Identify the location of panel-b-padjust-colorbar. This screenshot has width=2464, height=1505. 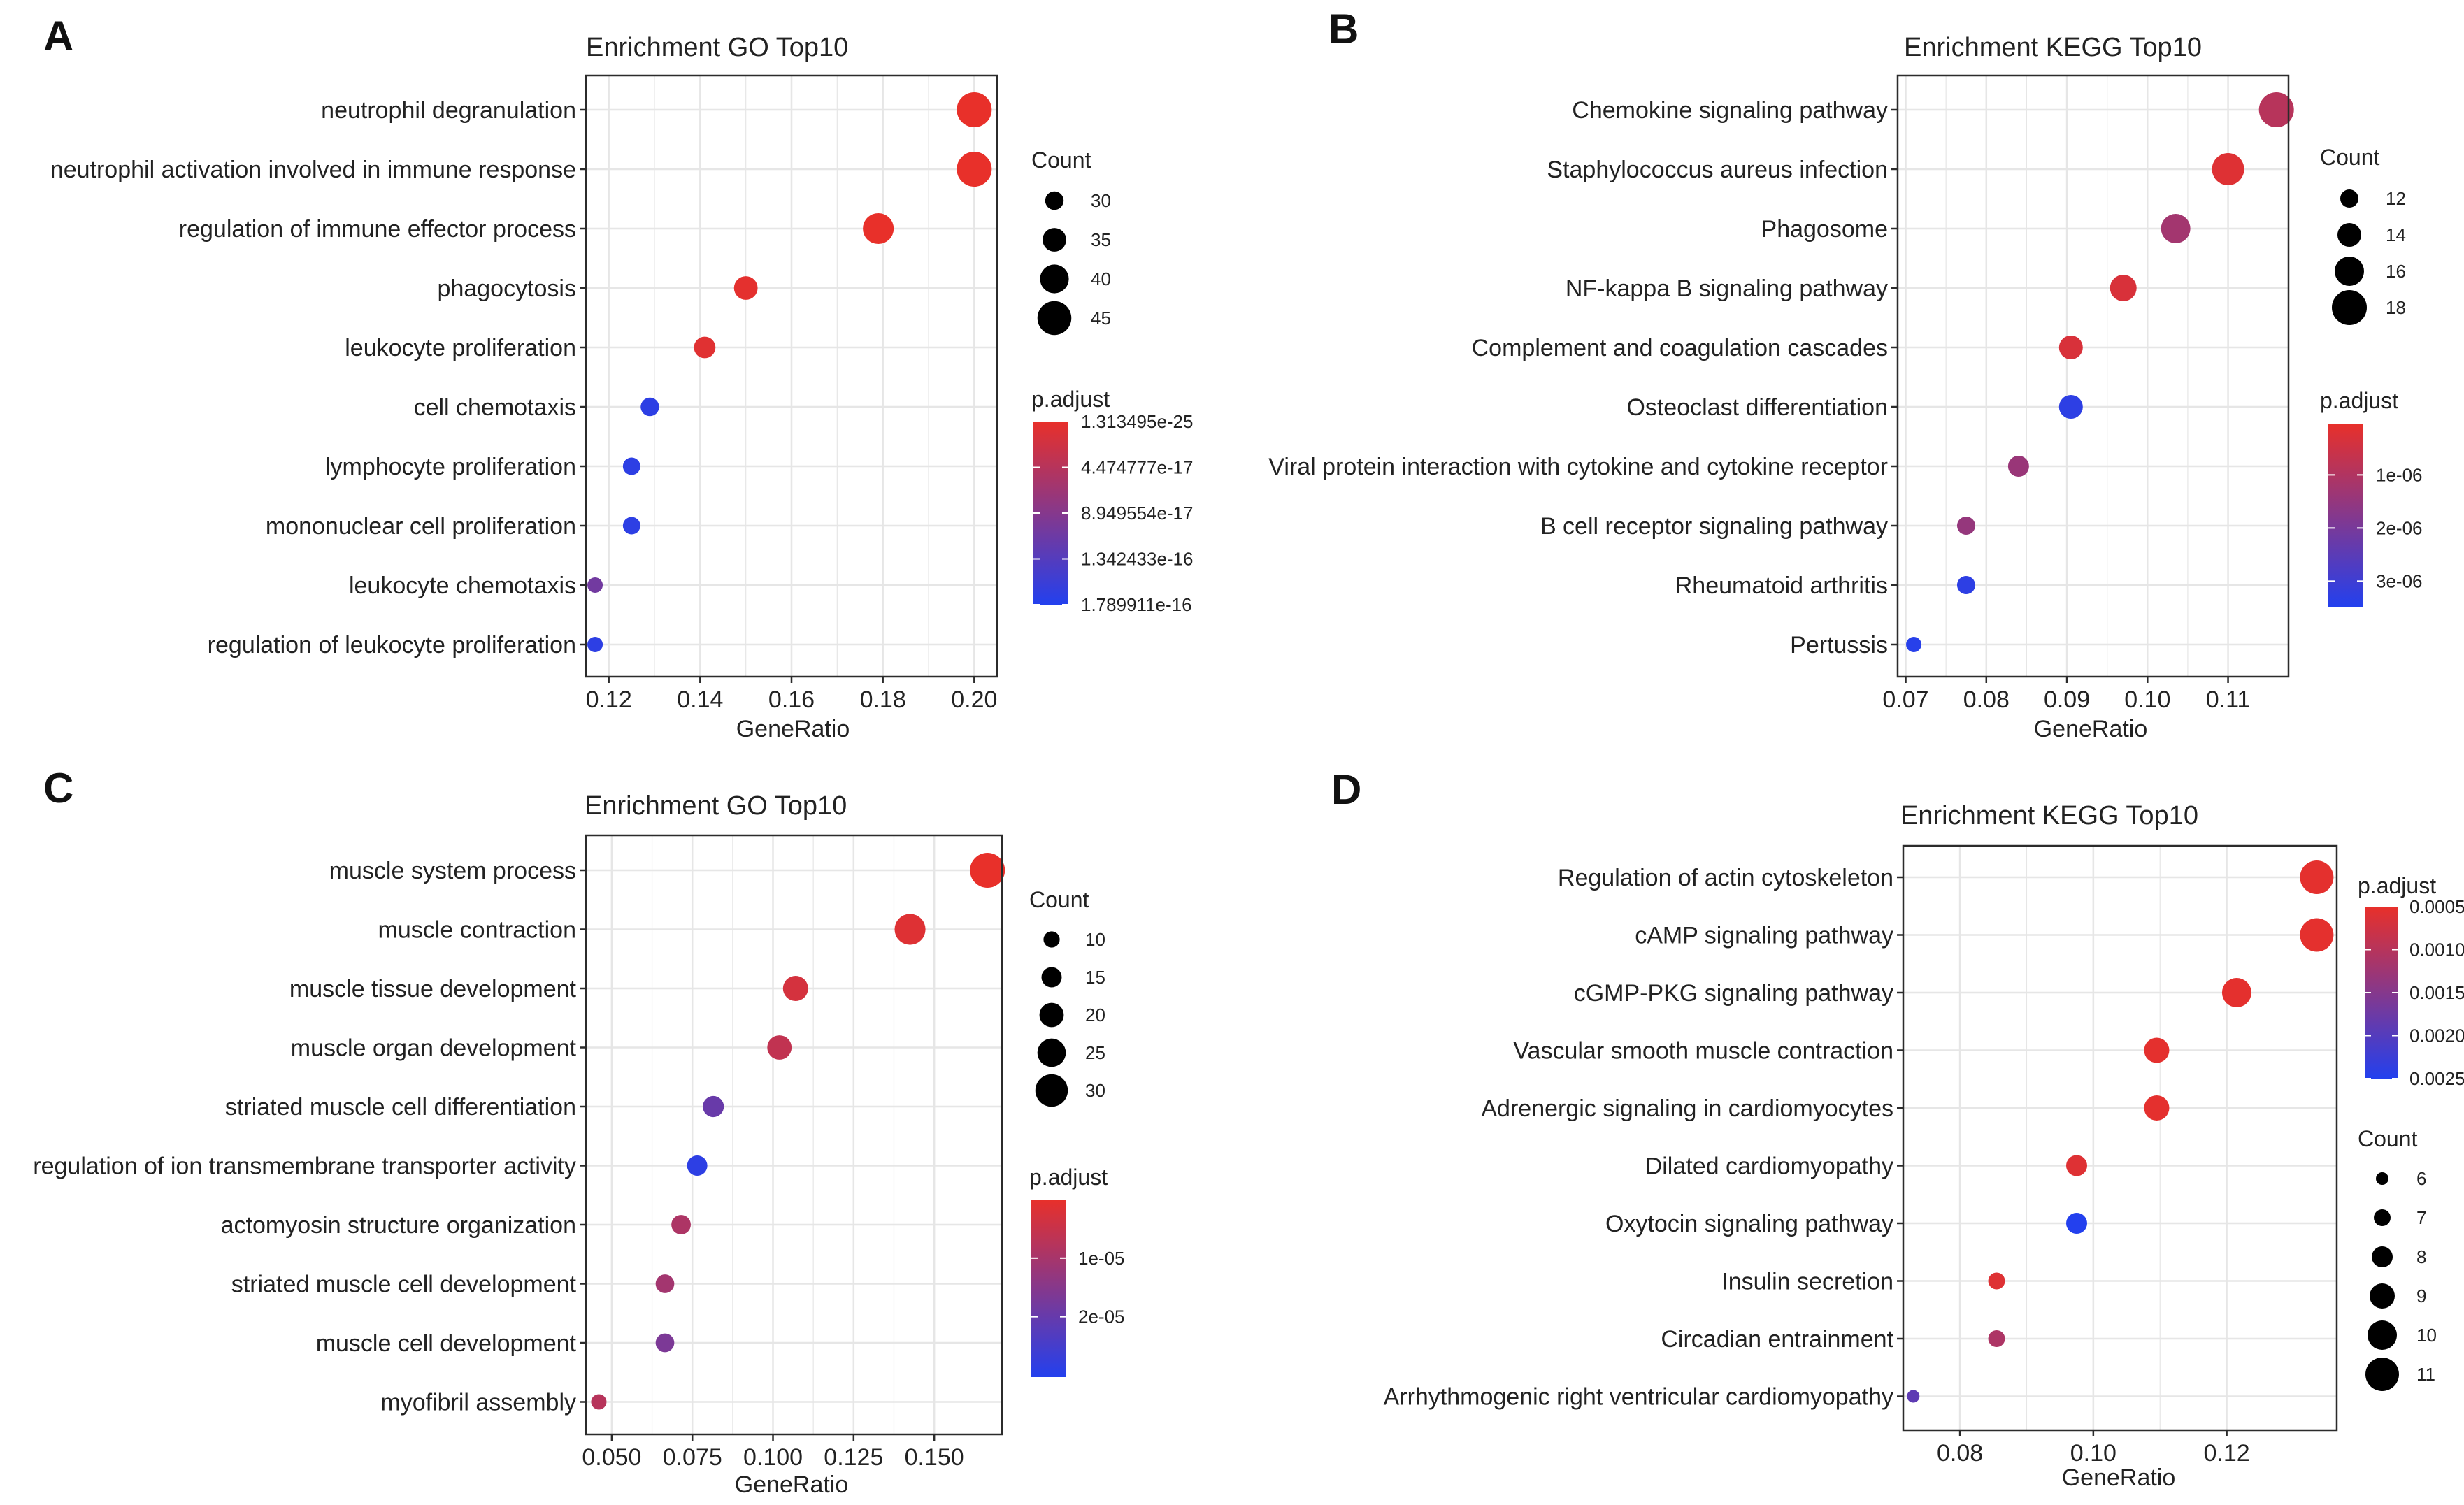
(2345, 515).